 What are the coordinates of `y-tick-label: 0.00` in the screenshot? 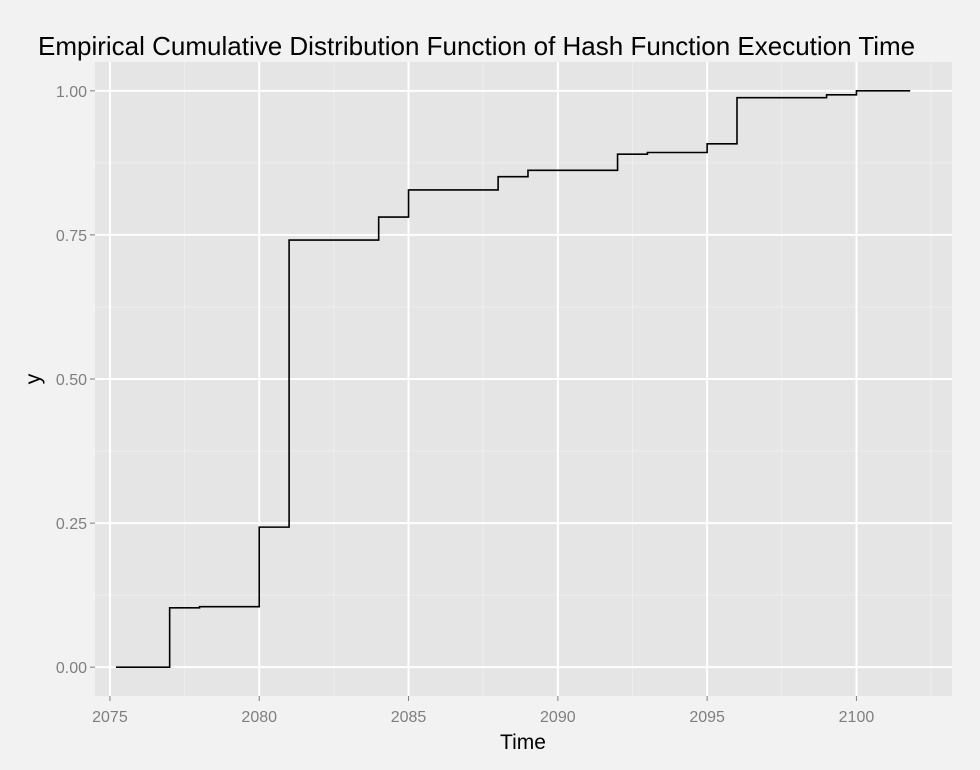 It's located at (71, 668).